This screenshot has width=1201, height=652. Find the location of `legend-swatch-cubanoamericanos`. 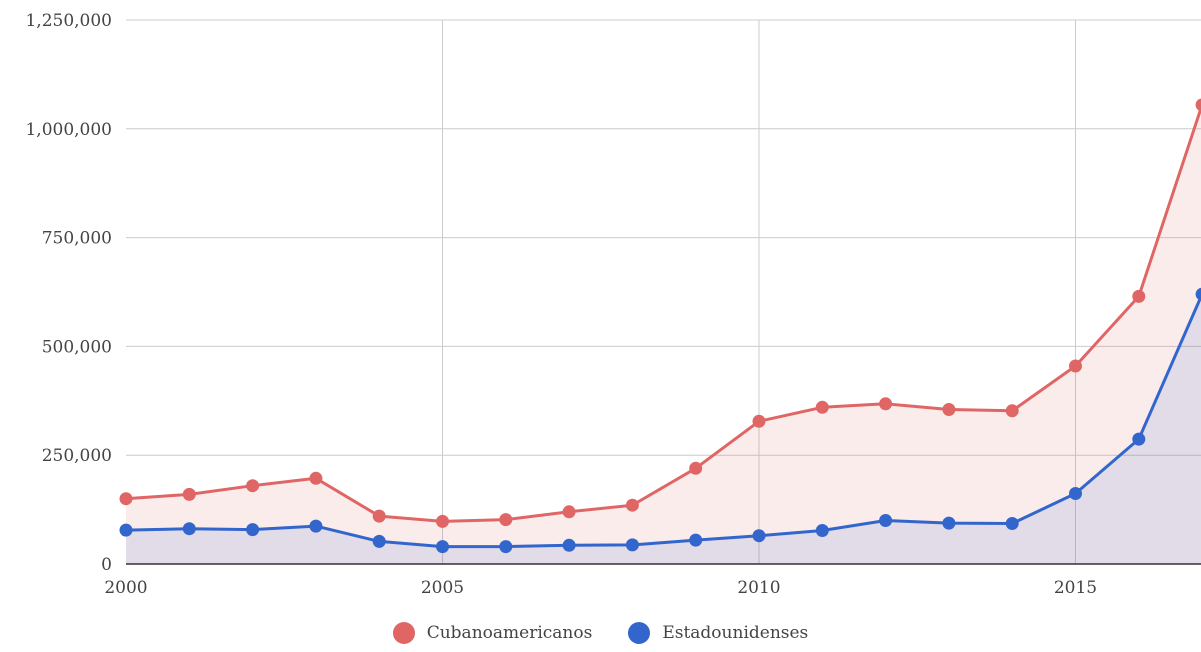

legend-swatch-cubanoamericanos is located at coordinates (403, 633).